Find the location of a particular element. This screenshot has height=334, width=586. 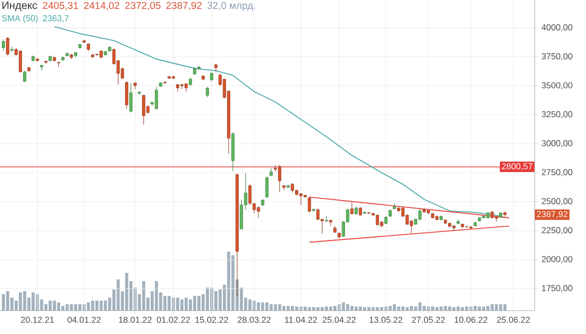

text: 2387,92 is located at coordinates (552, 214).